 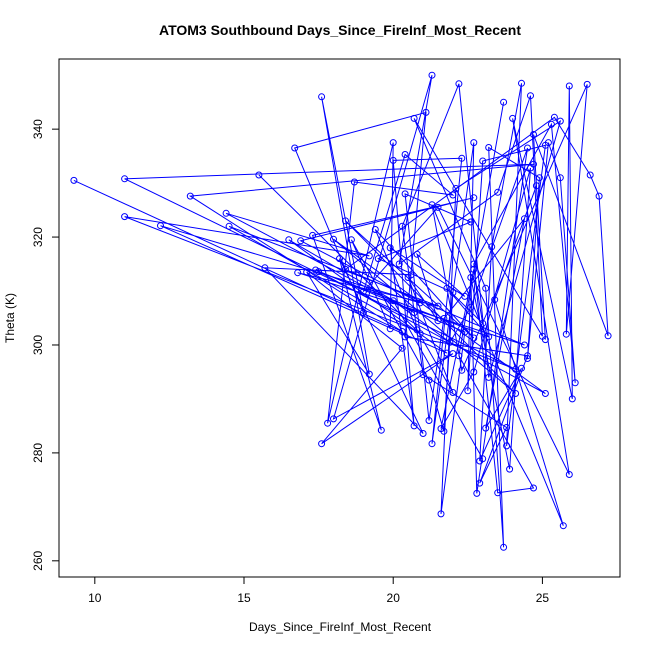 I want to click on y-axis: 260 280 300 320 340, so click(x=45, y=345).